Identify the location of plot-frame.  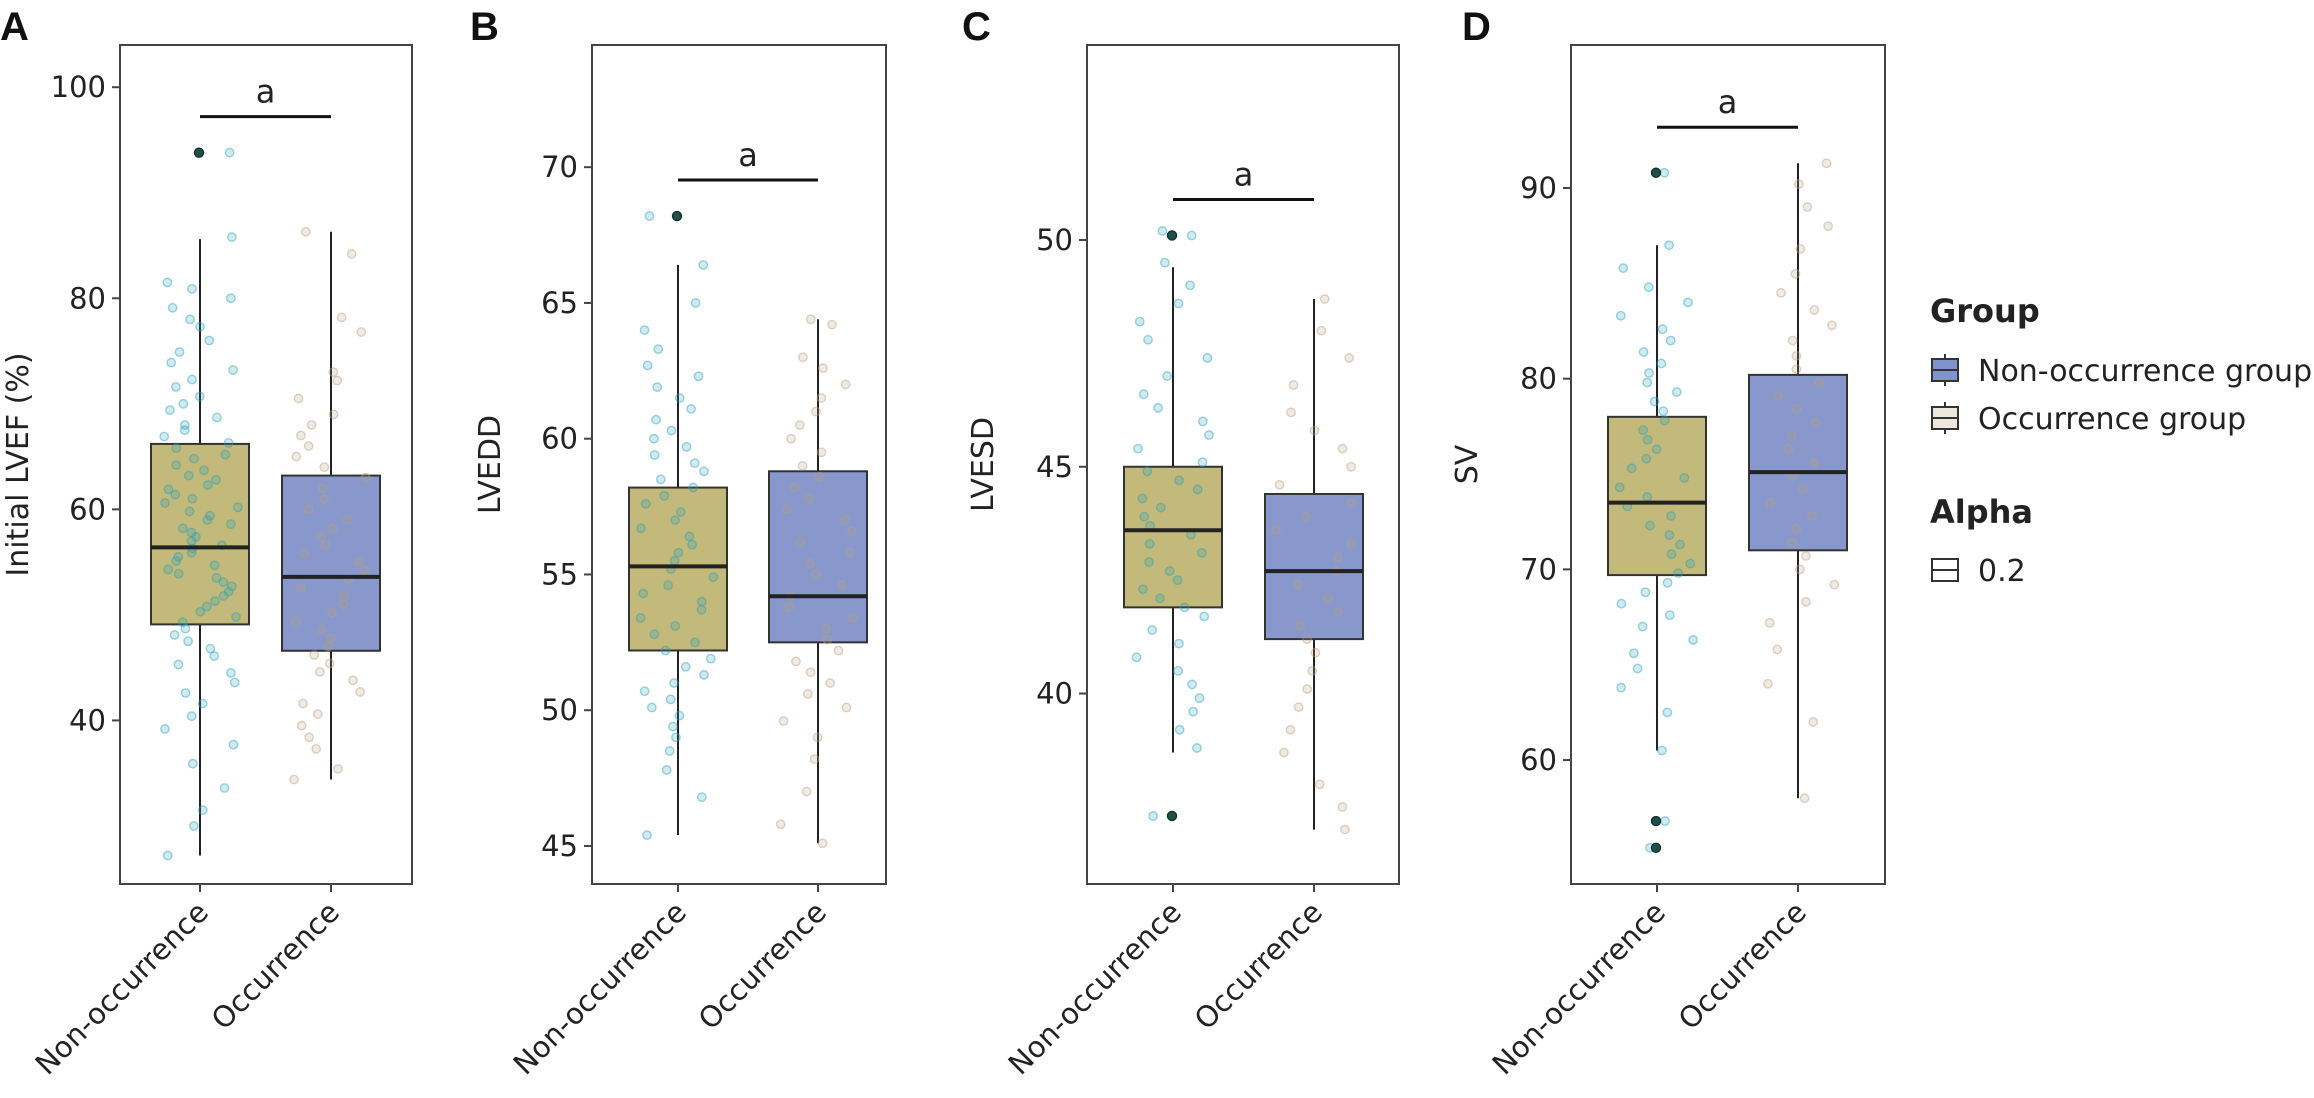
(1243, 464).